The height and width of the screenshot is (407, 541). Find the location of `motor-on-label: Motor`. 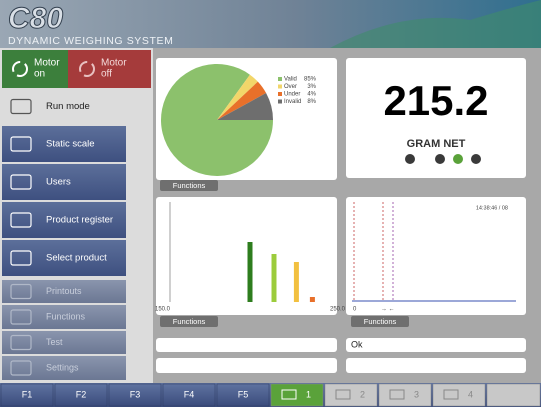

motor-on-label: Motor is located at coordinates (47, 63).